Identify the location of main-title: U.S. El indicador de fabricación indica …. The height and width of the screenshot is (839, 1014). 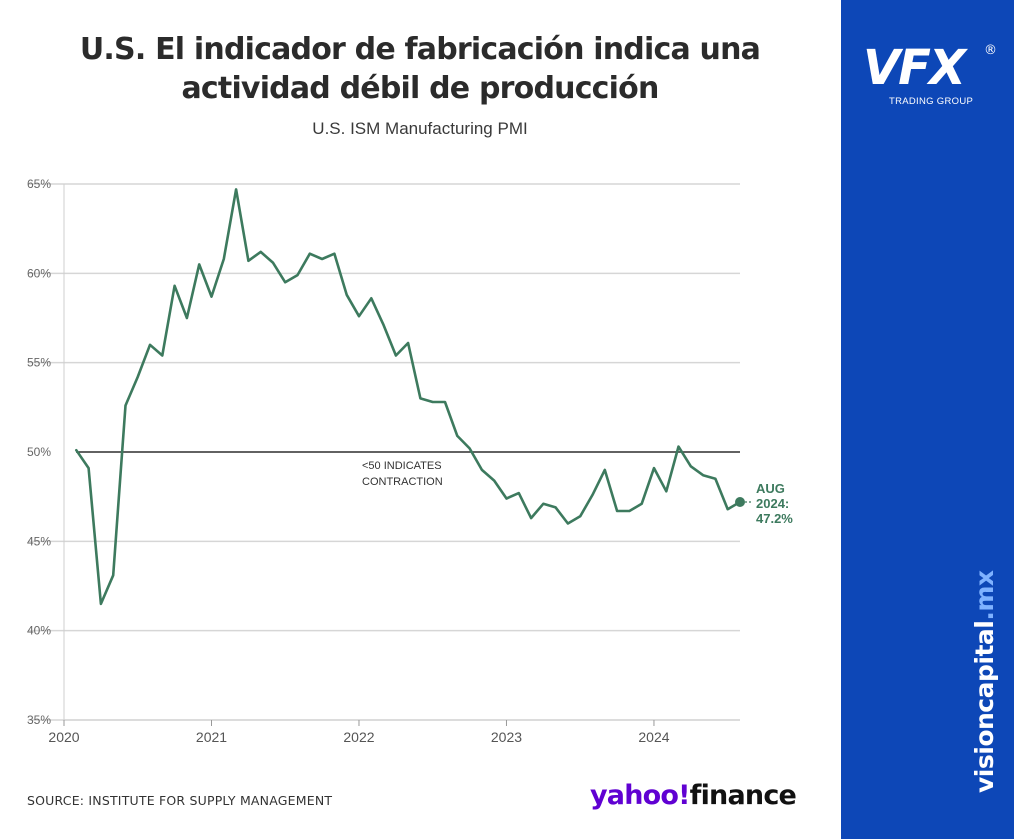
(420, 69).